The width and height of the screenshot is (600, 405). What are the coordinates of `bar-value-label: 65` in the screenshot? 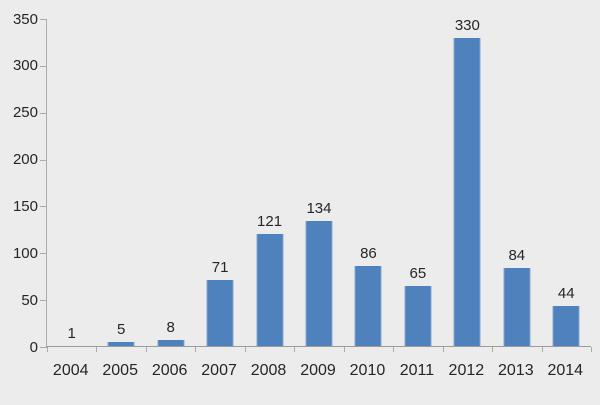 It's located at (418, 273).